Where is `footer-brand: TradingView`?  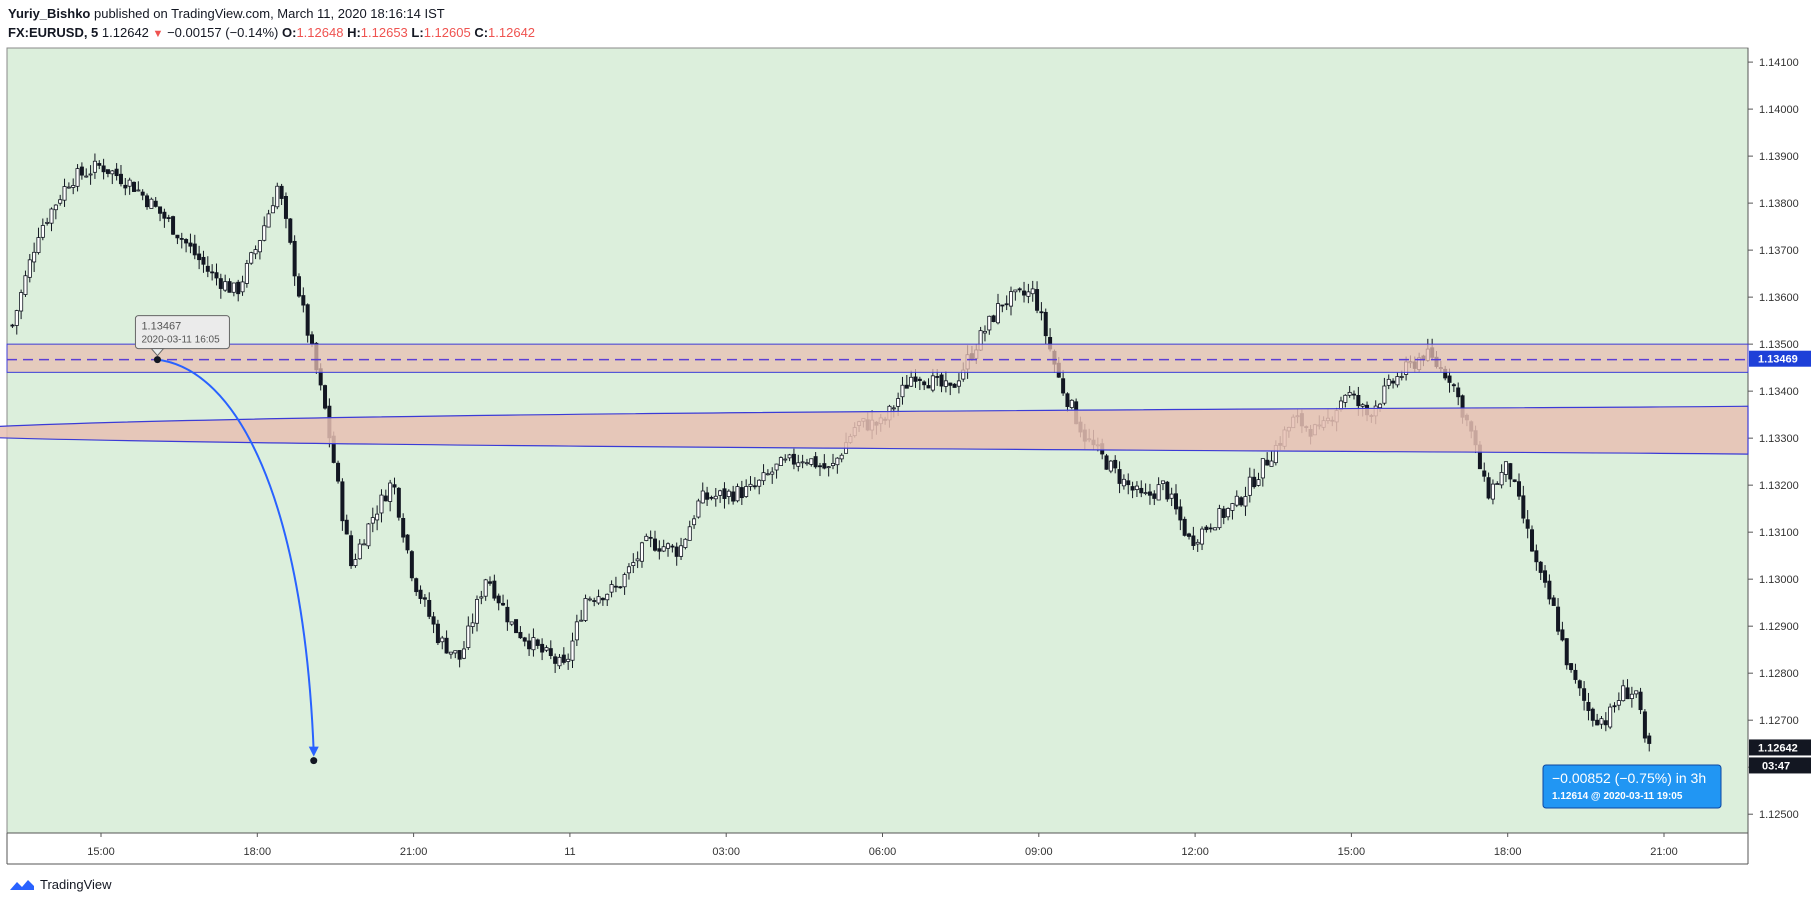 footer-brand: TradingView is located at coordinates (60, 884).